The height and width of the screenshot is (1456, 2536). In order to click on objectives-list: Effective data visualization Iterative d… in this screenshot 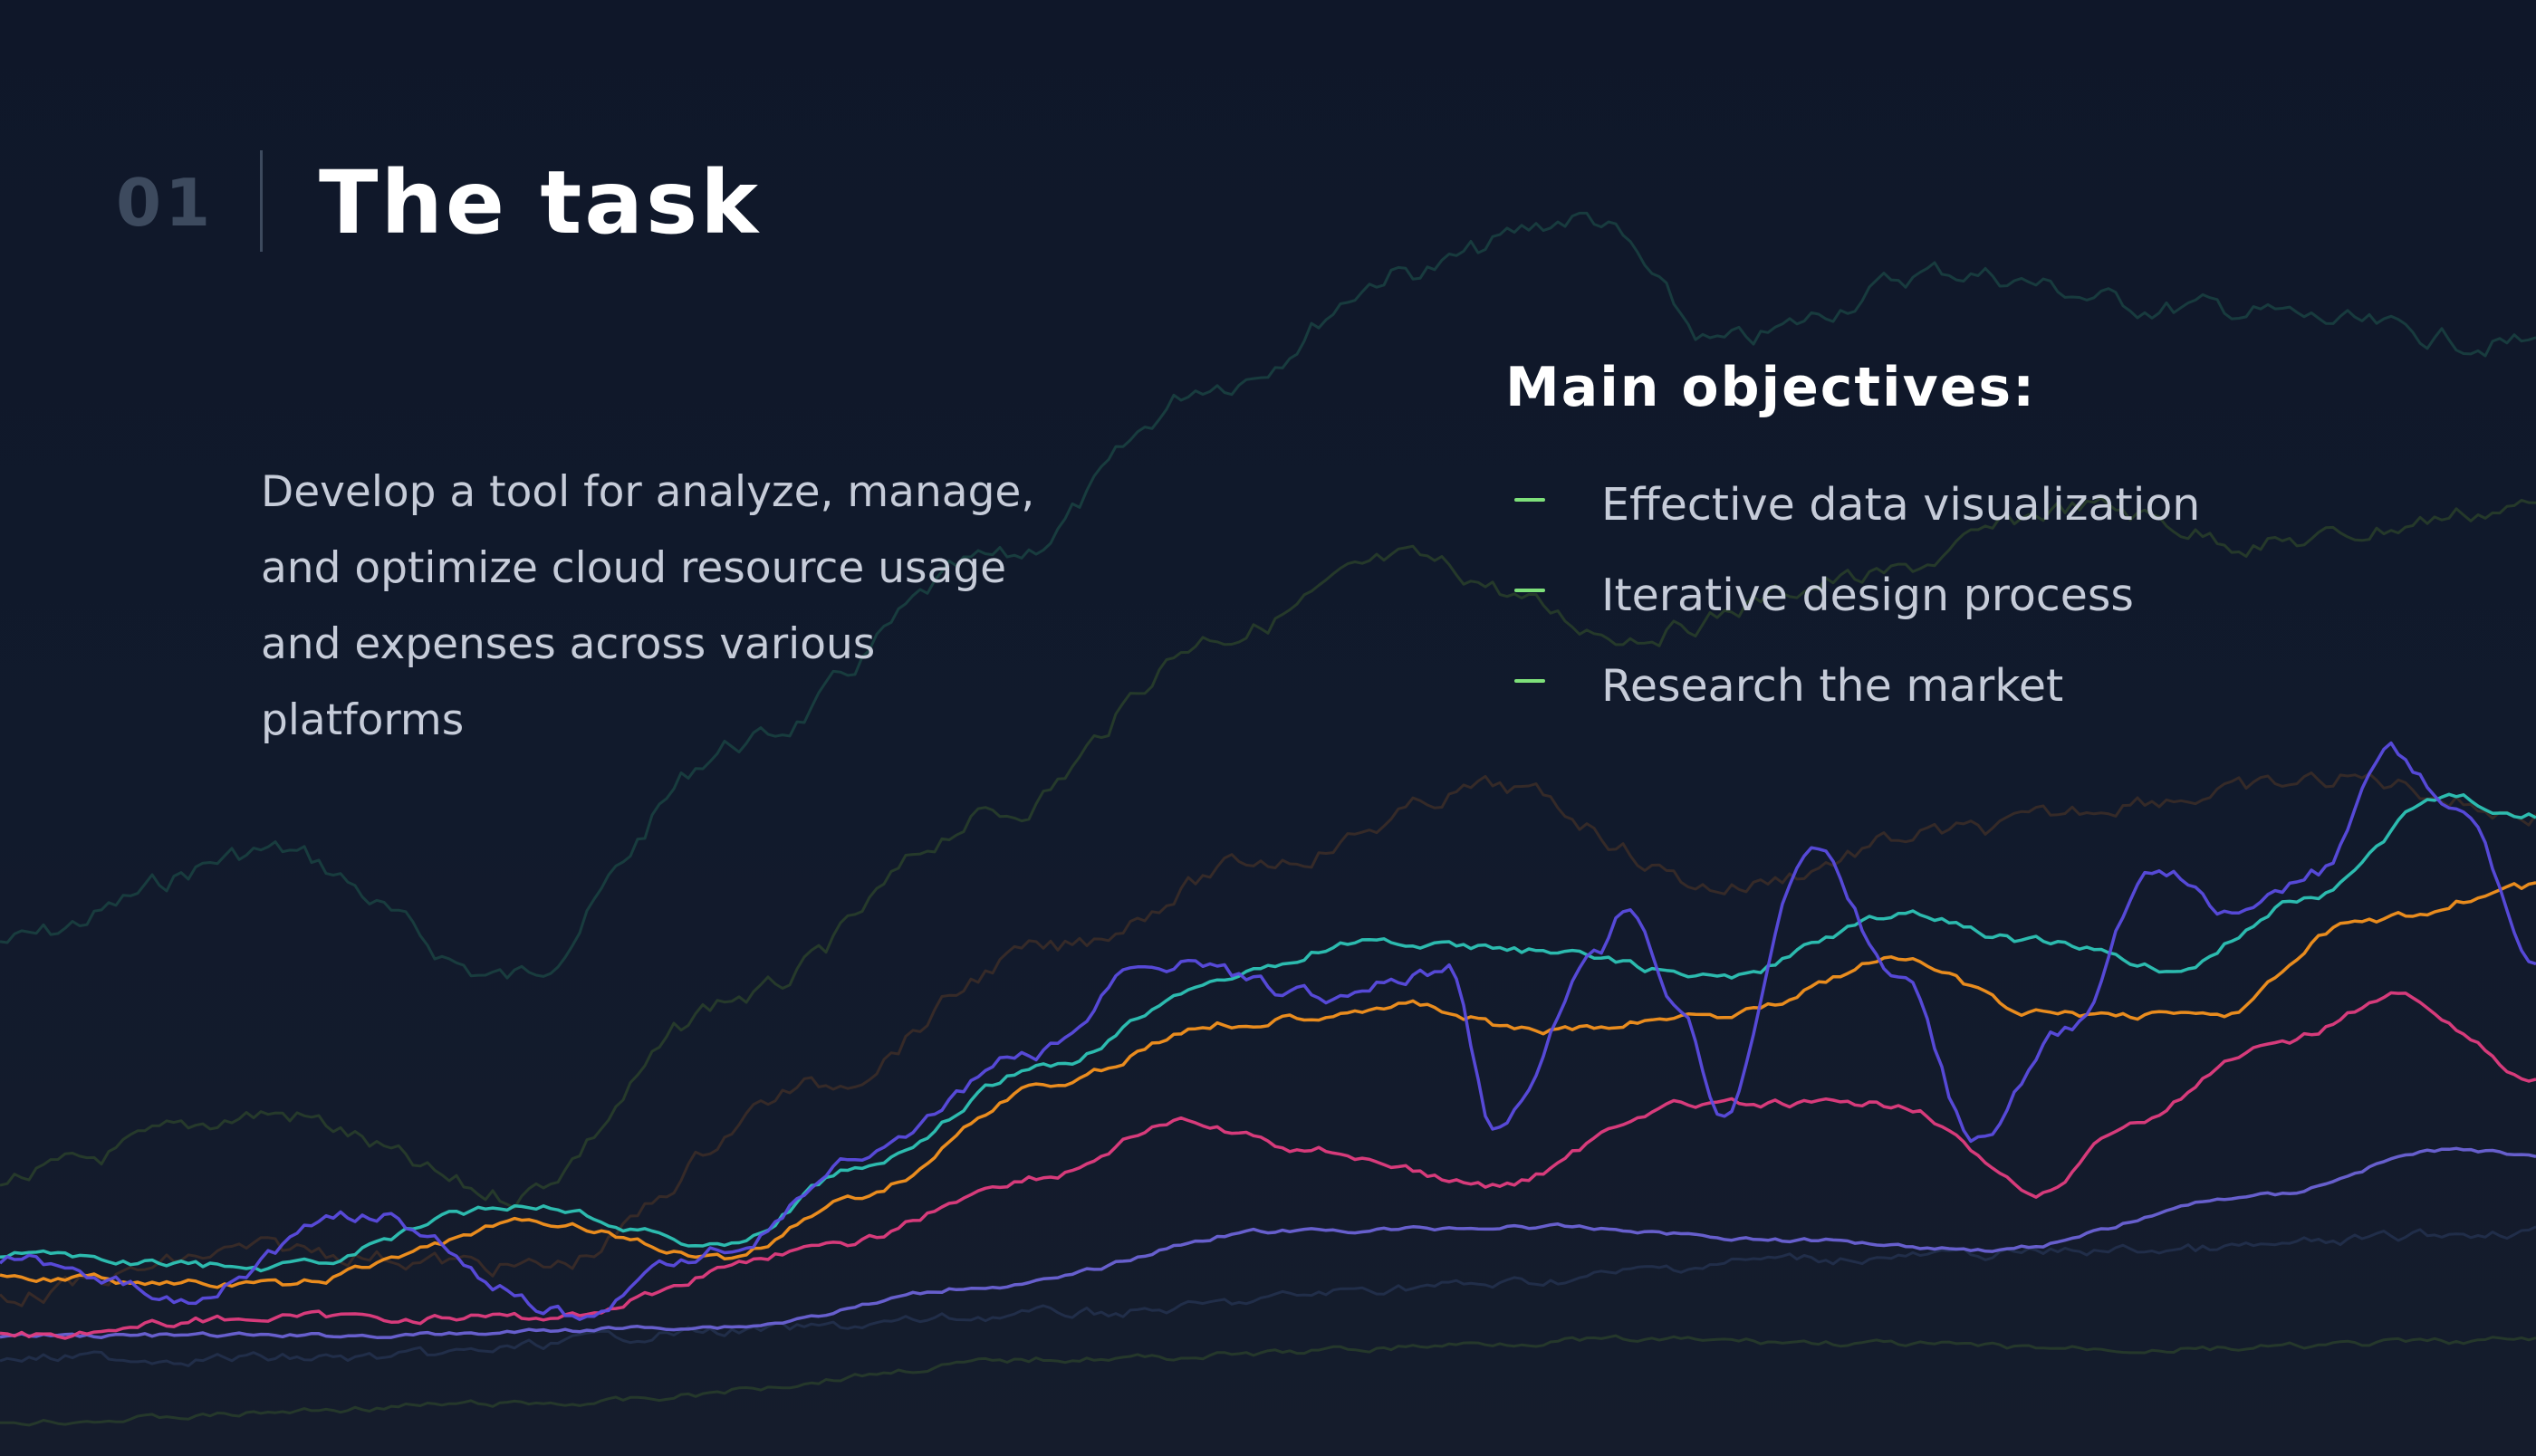, I will do `click(1857, 596)`.